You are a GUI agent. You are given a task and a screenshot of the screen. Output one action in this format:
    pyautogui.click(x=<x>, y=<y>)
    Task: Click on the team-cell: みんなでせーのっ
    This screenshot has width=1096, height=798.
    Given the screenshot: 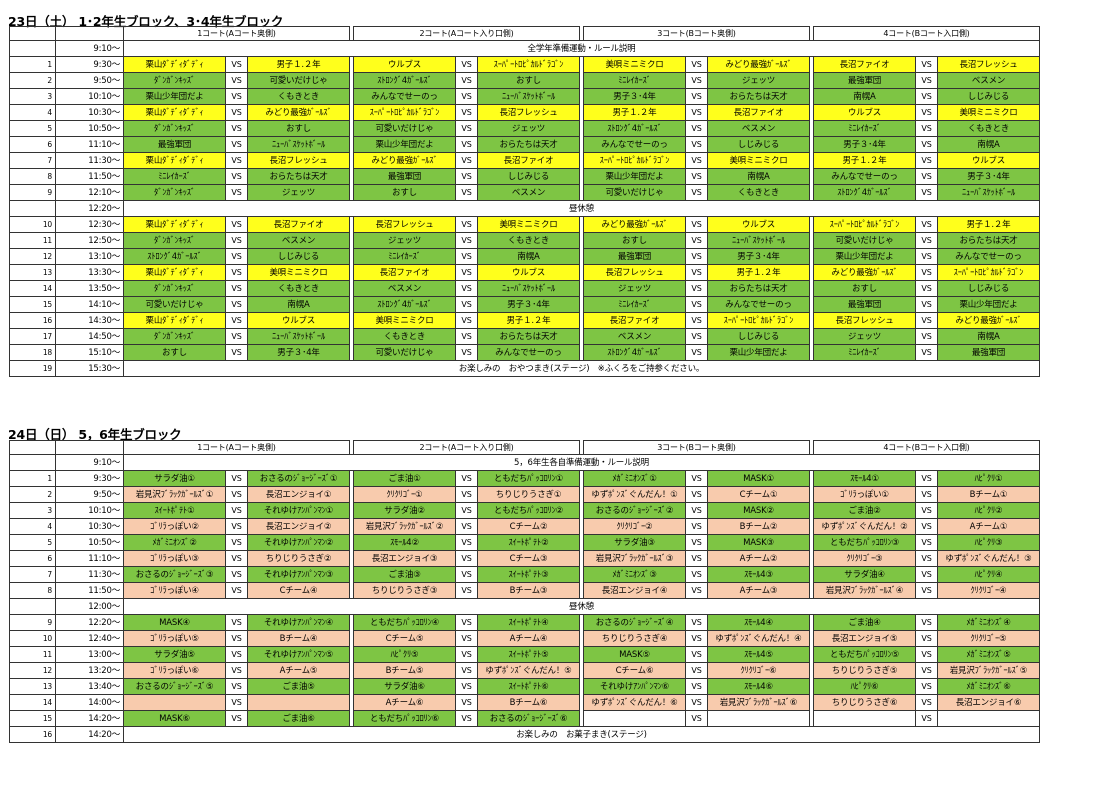 What is the action you would take?
    pyautogui.click(x=404, y=96)
    